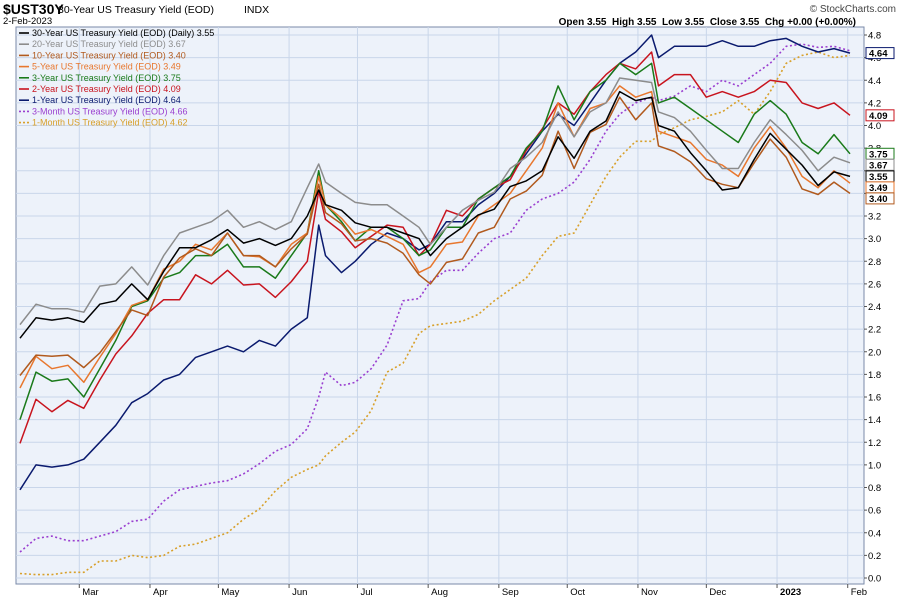  Describe the element at coordinates (472, 591) in the screenshot. I see `x-axis: Mar Apr May Jun Jul Aug Sep Oct Nov Dec 2023 Feb` at that location.